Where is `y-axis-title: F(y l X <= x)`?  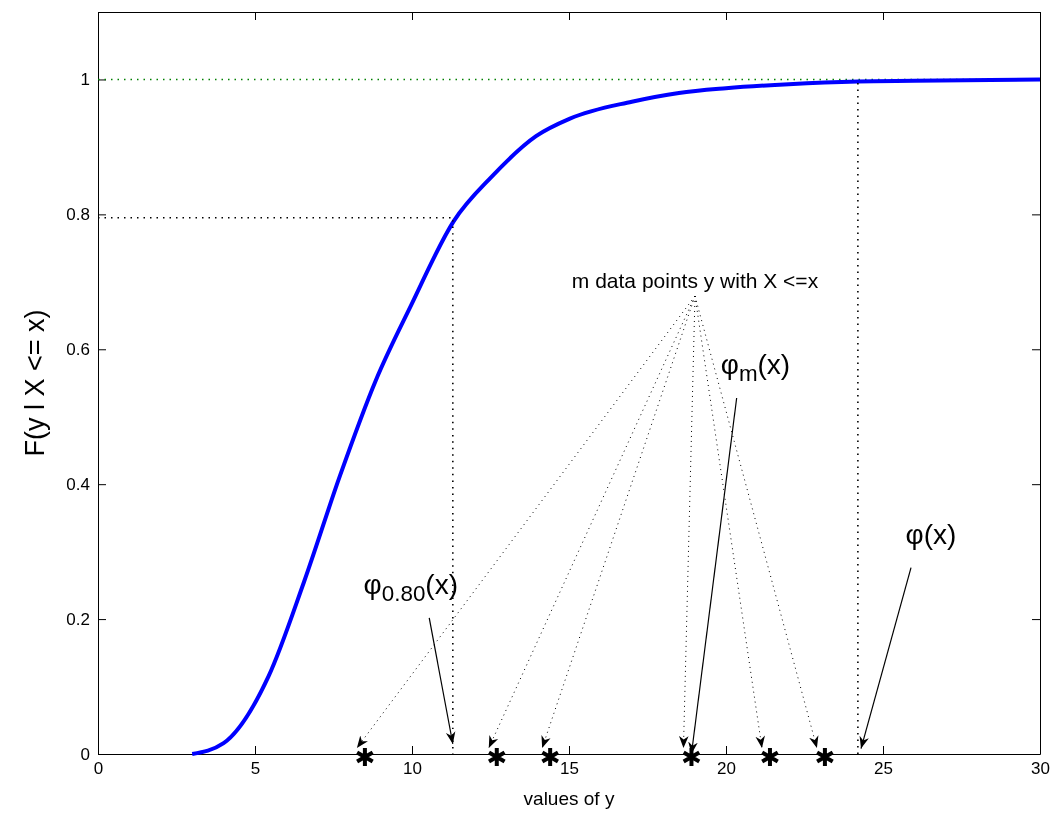
y-axis-title: F(y l X <= x) is located at coordinates (35, 383).